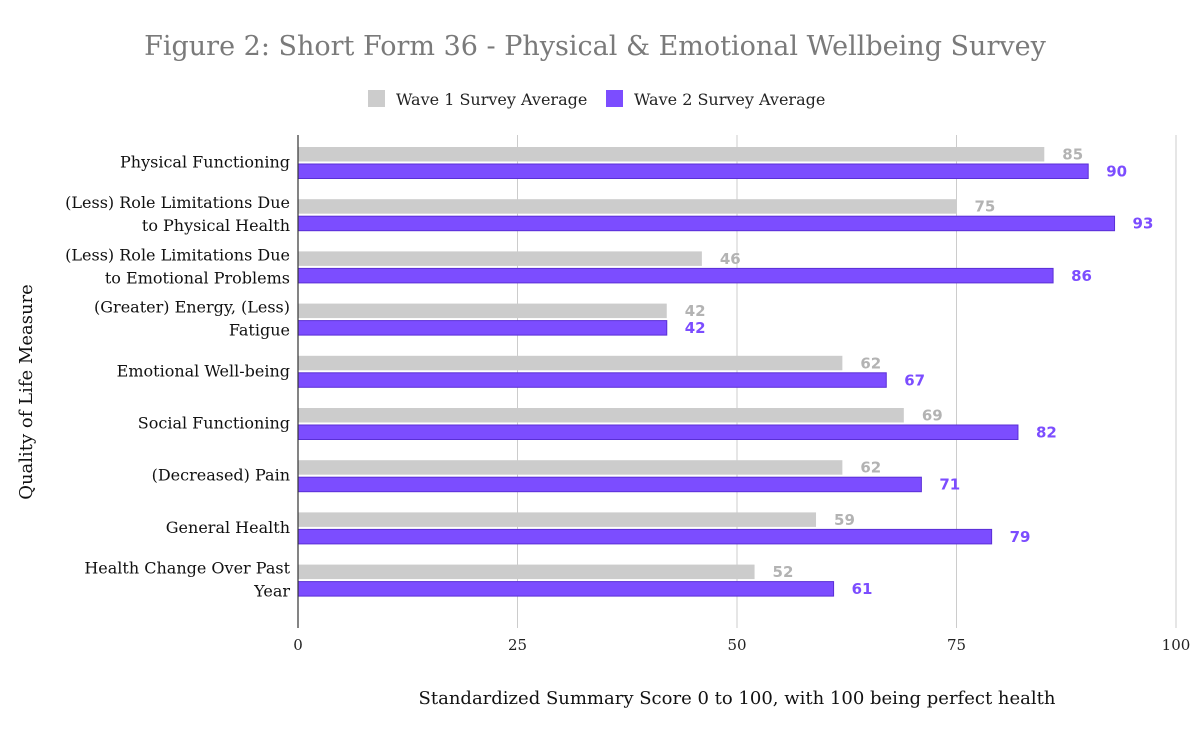  I want to click on data-label-health-change-over-past-year-wave-2: 61, so click(862, 589).